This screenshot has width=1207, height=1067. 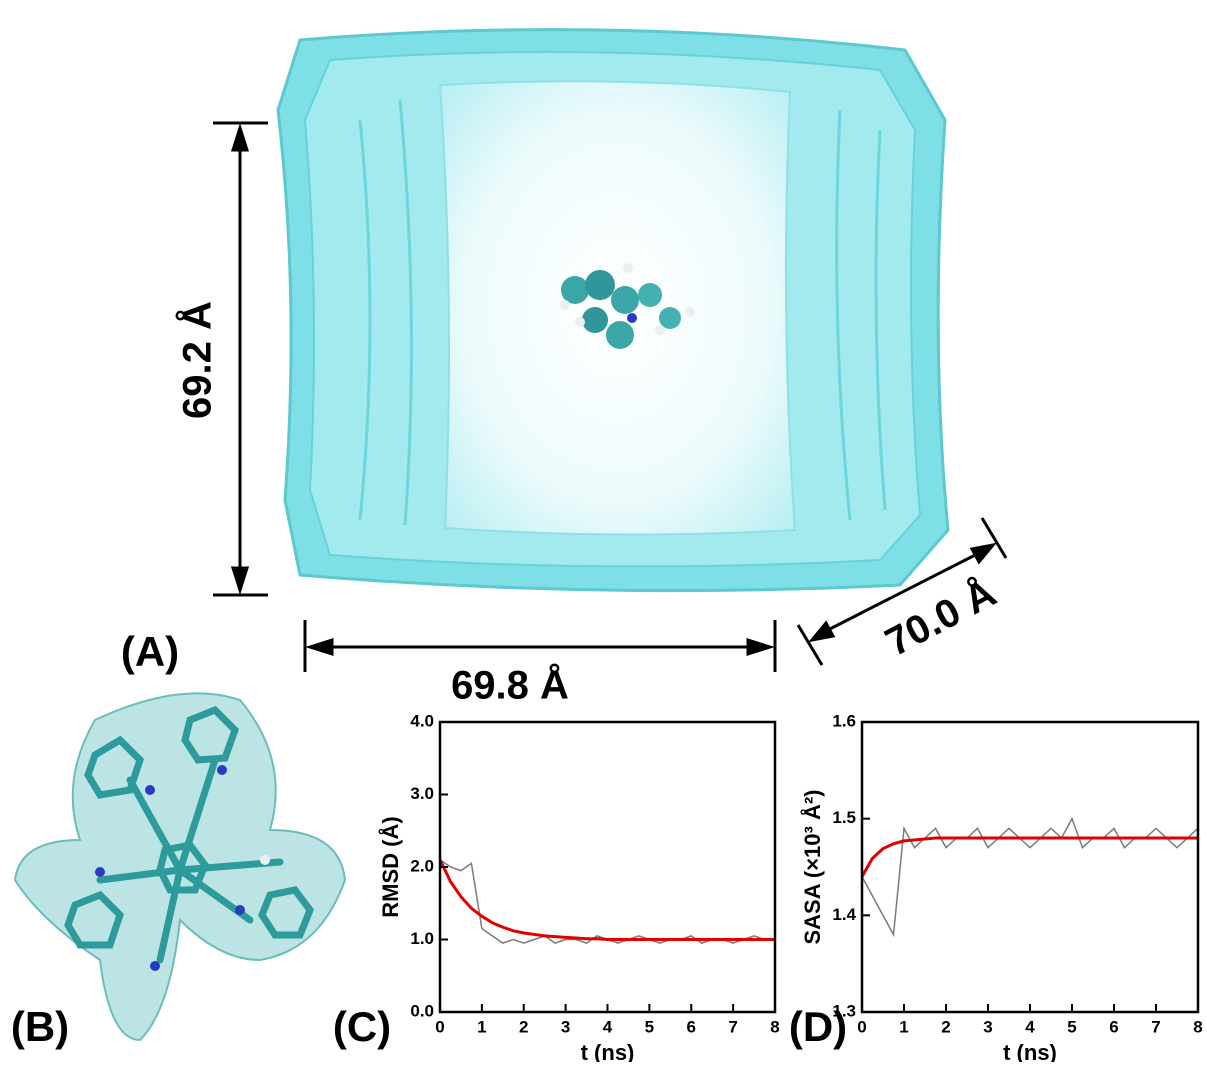 What do you see at coordinates (844, 914) in the screenshot?
I see `y-tick-label: 1.4` at bounding box center [844, 914].